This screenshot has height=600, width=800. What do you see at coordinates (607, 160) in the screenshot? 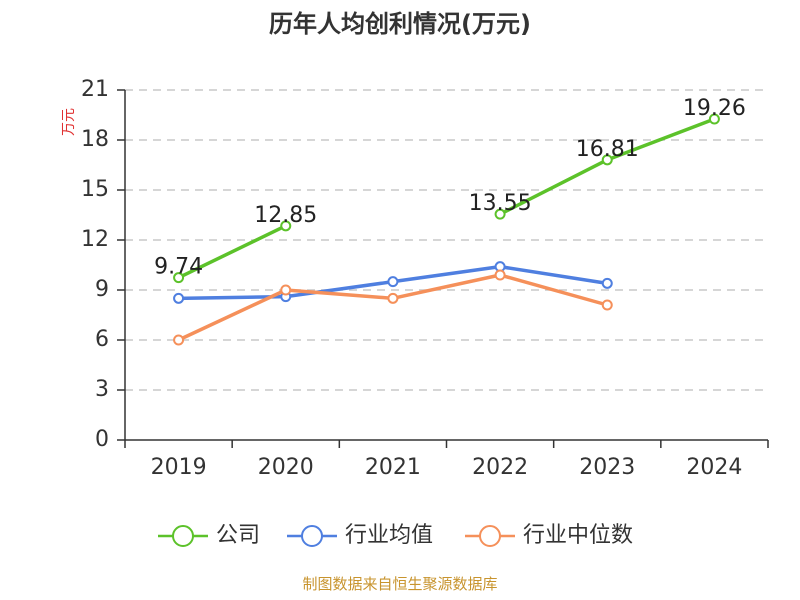
I see `point-0-2023` at bounding box center [607, 160].